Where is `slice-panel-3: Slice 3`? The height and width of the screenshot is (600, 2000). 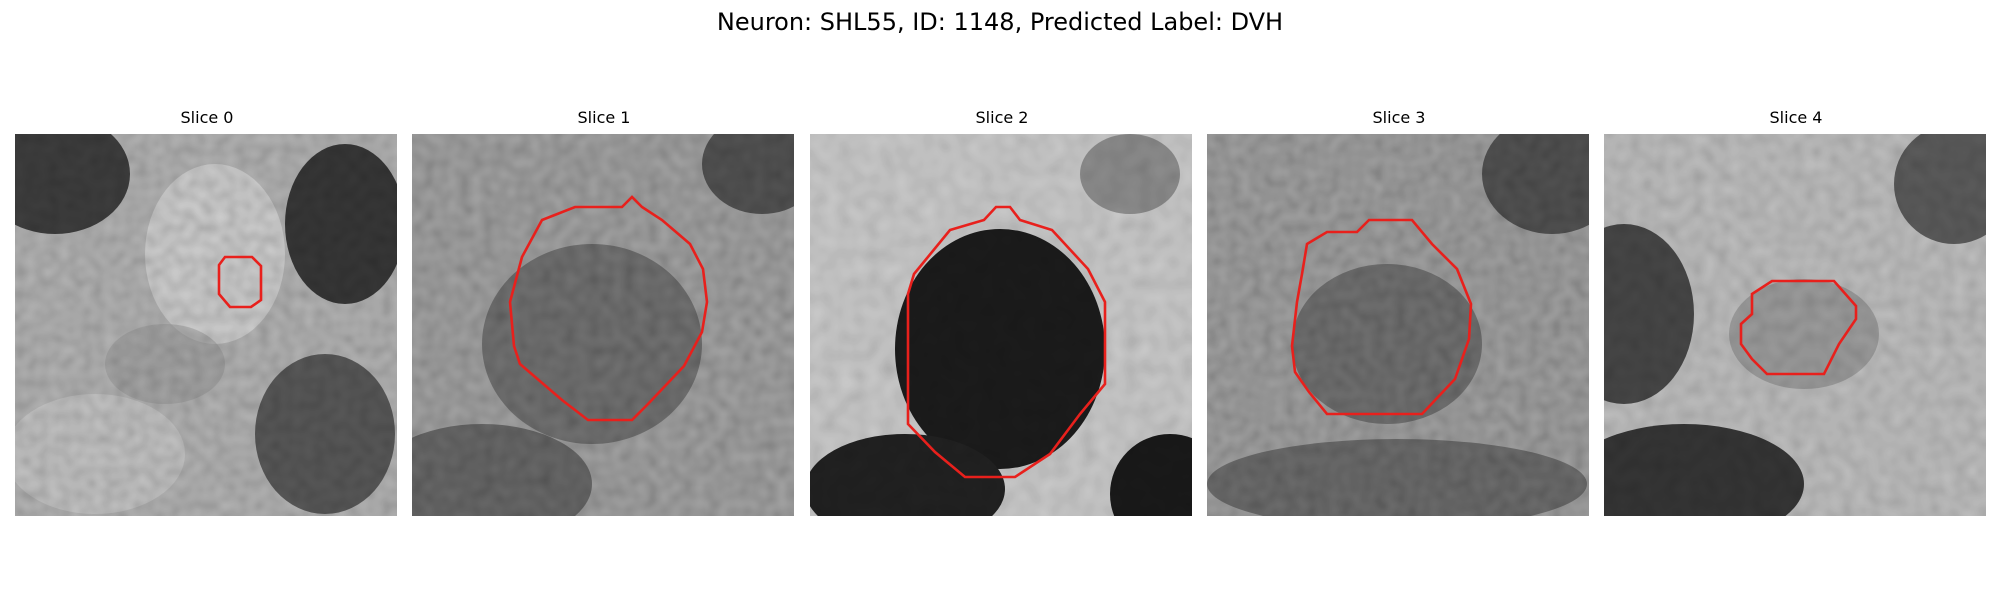
slice-panel-3: Slice 3 is located at coordinates (1399, 312).